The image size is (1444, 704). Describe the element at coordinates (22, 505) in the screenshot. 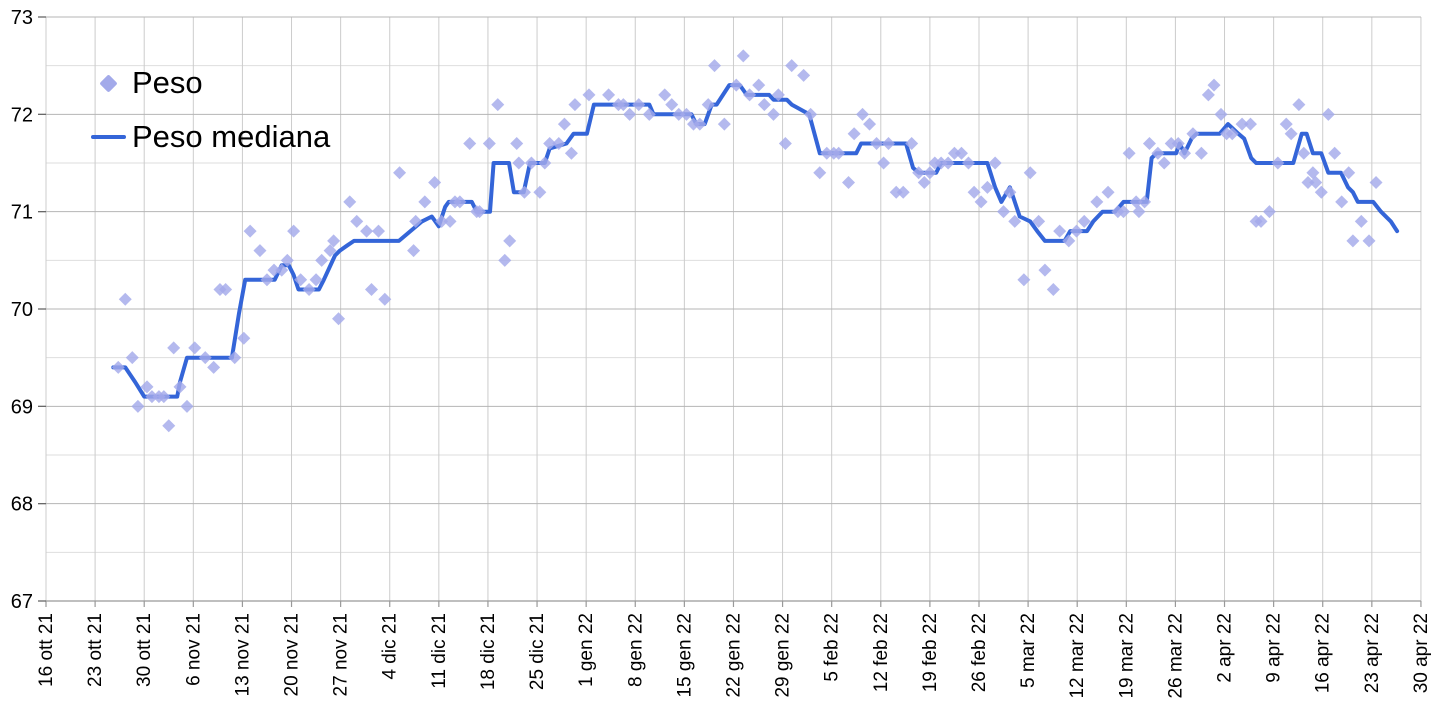

I see `y-tick-label: 68` at that location.